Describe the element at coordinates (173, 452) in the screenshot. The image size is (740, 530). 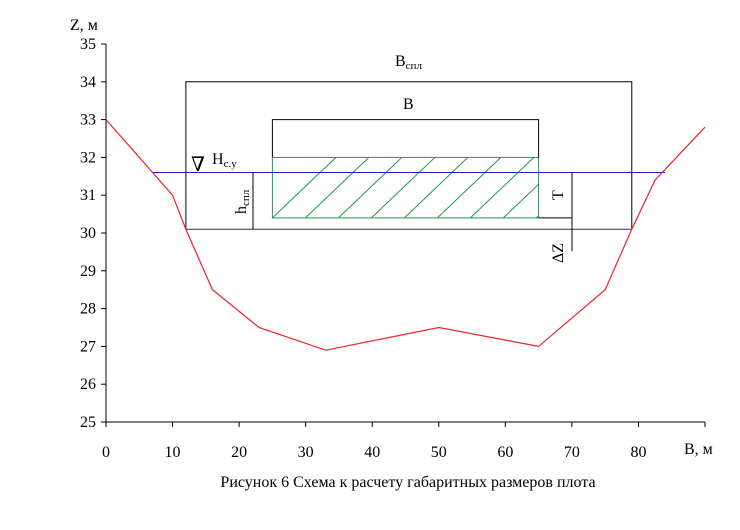
I see `x-tick-label: 10` at that location.